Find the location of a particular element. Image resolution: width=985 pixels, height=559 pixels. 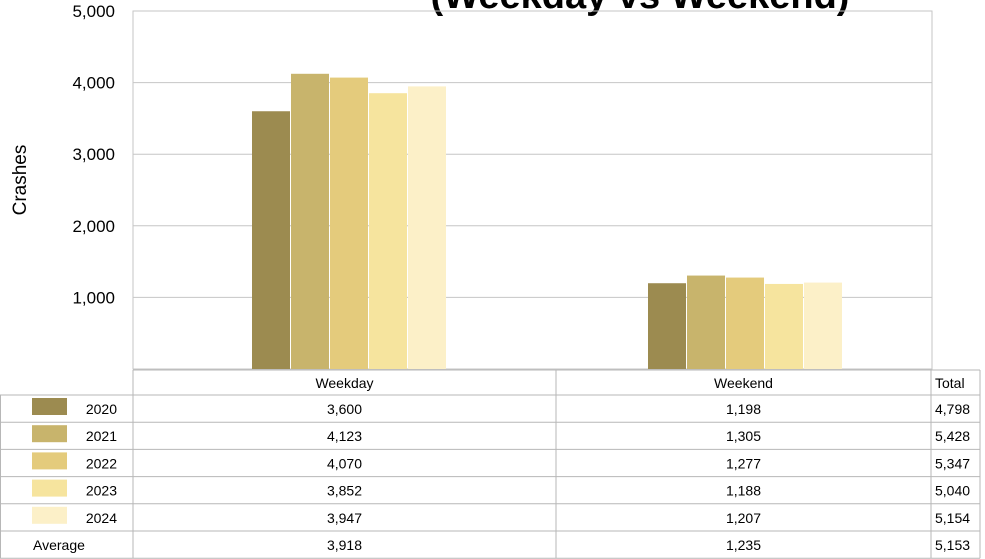

table-cell: 1,277 is located at coordinates (743, 463).